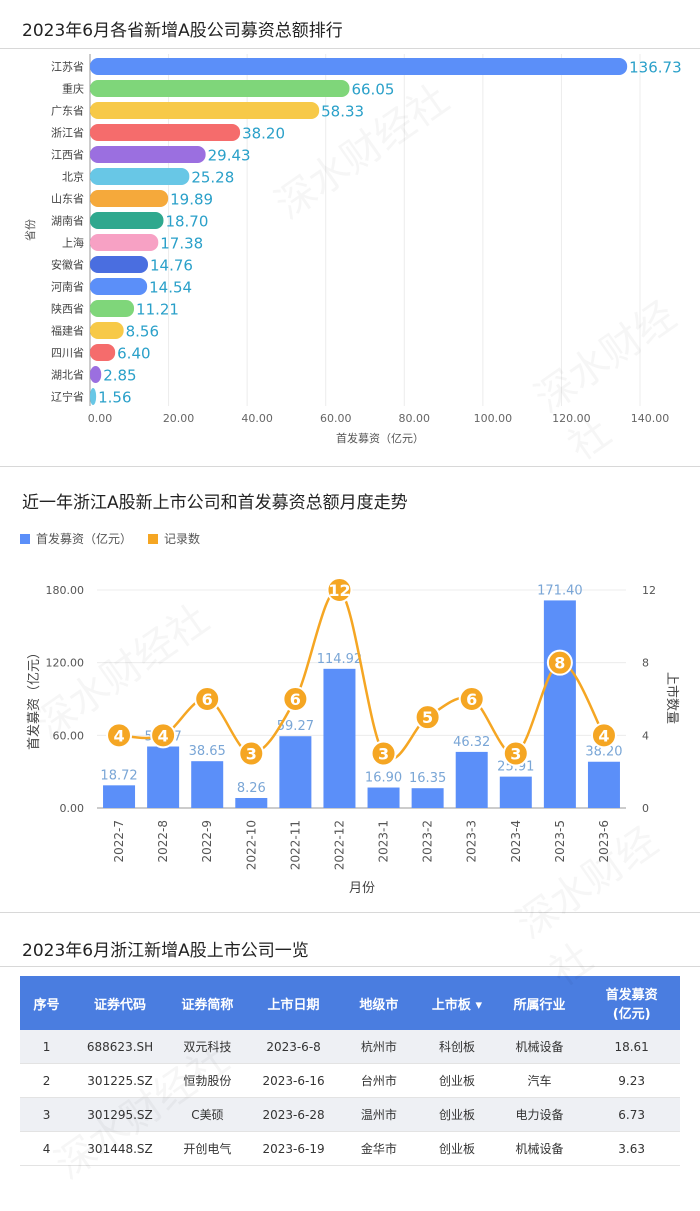  What do you see at coordinates (120, 1047) in the screenshot?
I see `table-cell: 688623.SH` at bounding box center [120, 1047].